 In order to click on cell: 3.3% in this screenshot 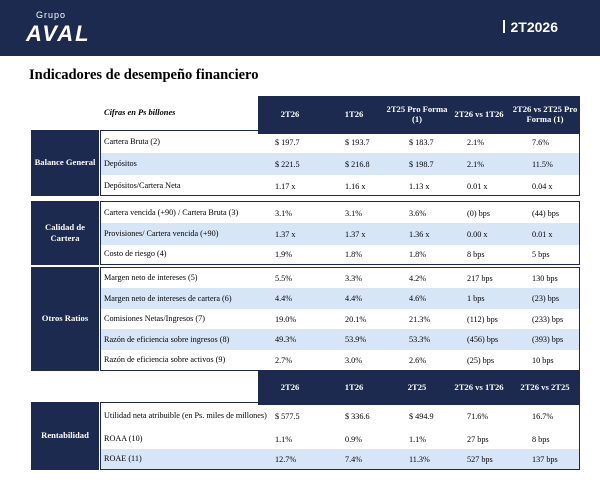, I will do `click(354, 278)`.